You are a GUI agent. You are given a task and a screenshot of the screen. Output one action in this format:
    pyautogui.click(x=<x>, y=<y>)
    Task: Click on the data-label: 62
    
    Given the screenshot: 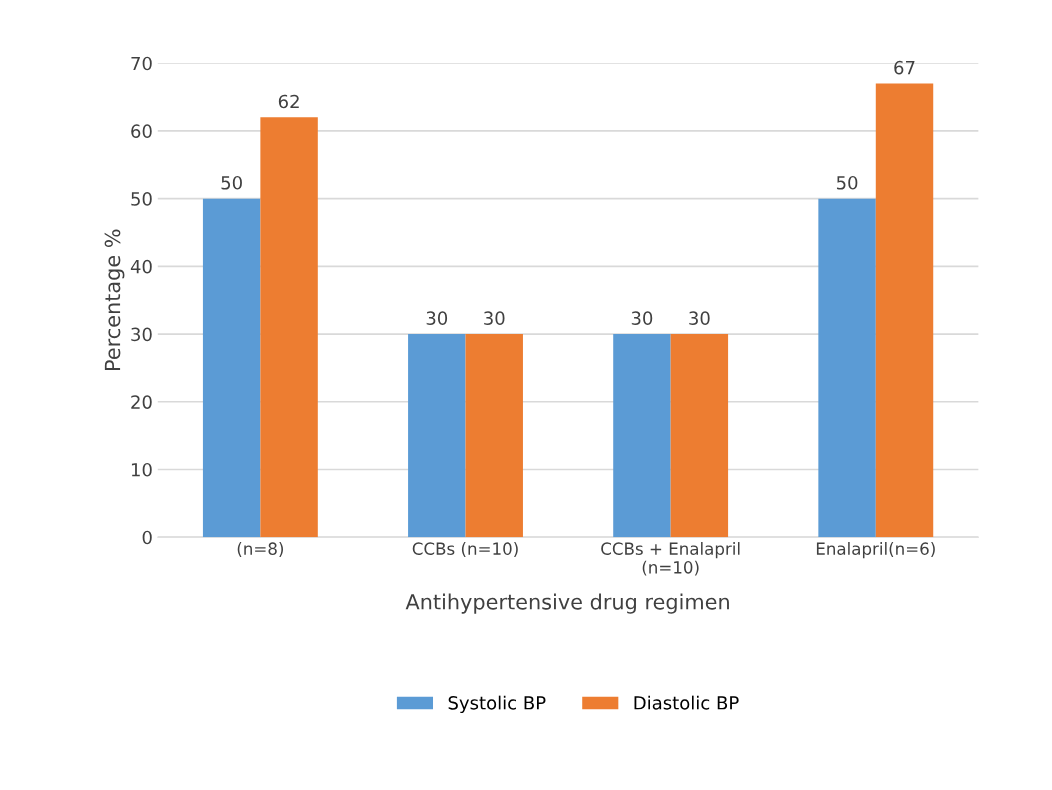 What is the action you would take?
    pyautogui.click(x=288, y=101)
    